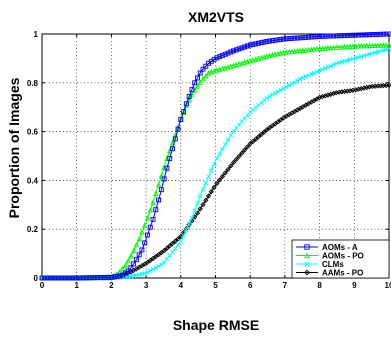  Describe the element at coordinates (76, 285) in the screenshot. I see `x-tick-label: 1` at that location.